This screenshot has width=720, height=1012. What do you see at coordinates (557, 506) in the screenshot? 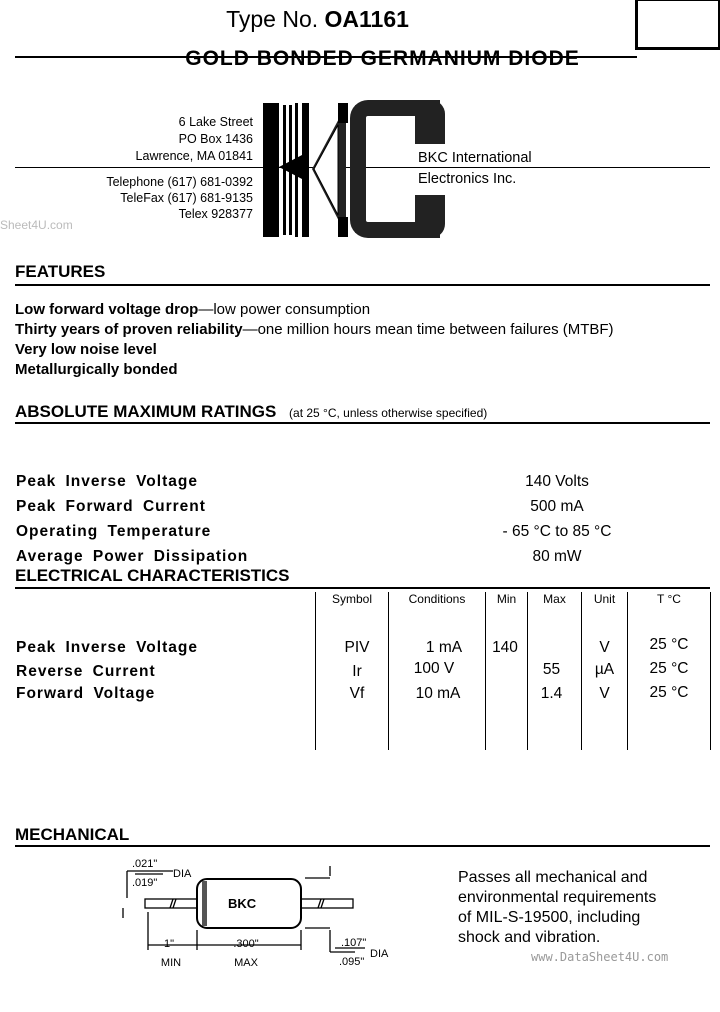
I see `rating-value: 500 mA` at bounding box center [557, 506].